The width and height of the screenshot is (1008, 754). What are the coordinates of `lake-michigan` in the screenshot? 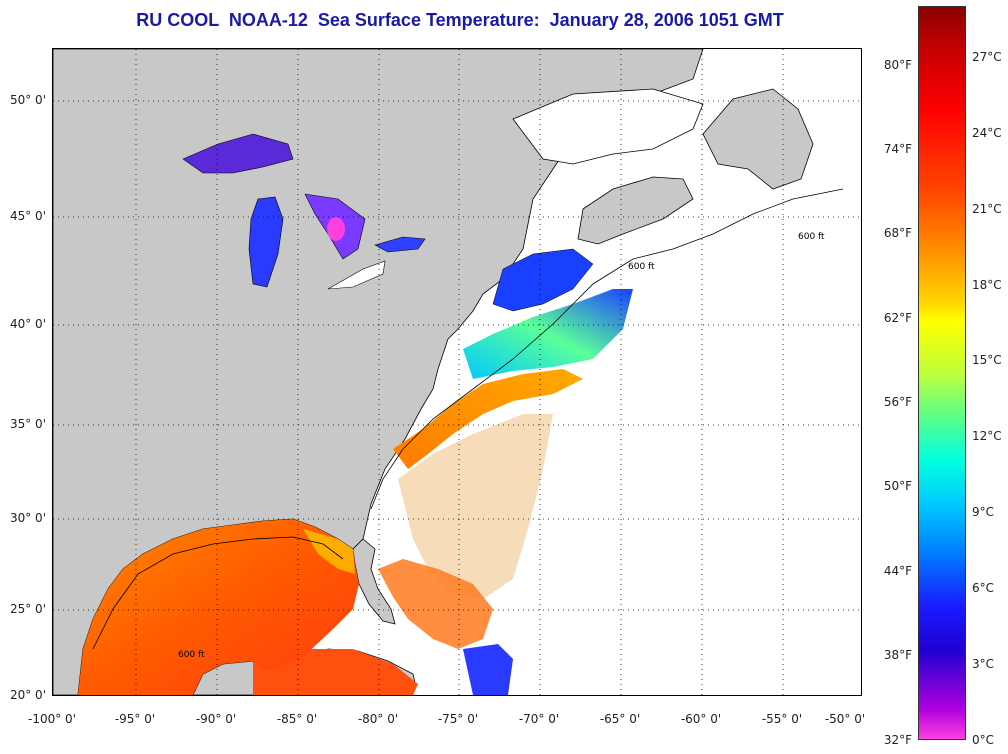 It's located at (266, 242).